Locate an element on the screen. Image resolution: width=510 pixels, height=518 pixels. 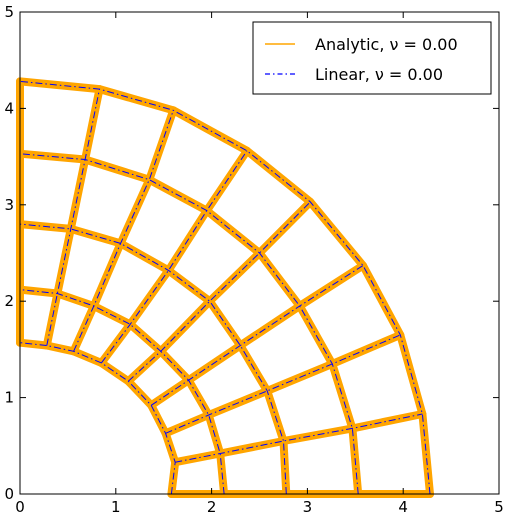
y-tick-label-5: 5 is located at coordinates (9, 12).